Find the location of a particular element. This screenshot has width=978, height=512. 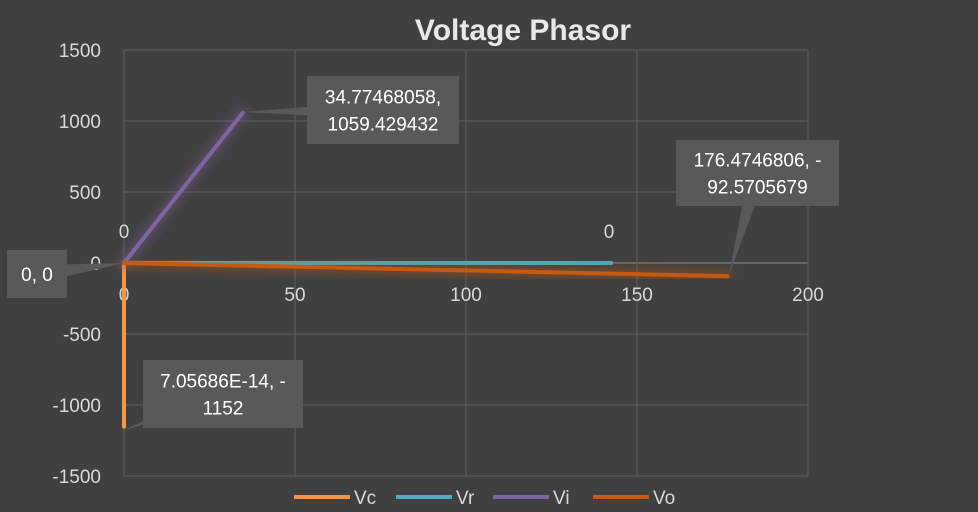

x-tick-label: 200 is located at coordinates (808, 295).